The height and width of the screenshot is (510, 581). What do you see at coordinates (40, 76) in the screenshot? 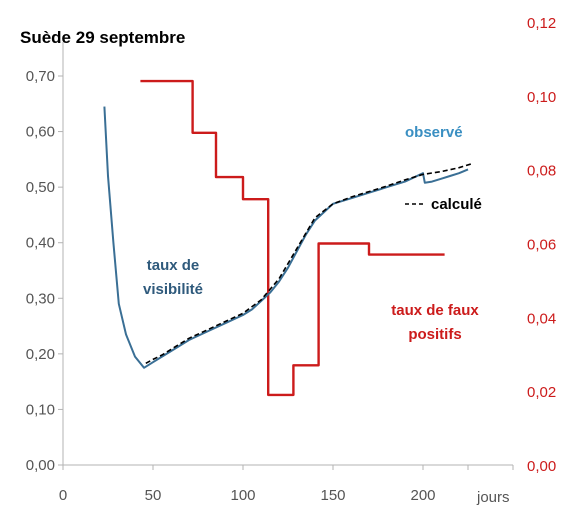
I see `y-left-tick-label: 0,70` at bounding box center [40, 76].